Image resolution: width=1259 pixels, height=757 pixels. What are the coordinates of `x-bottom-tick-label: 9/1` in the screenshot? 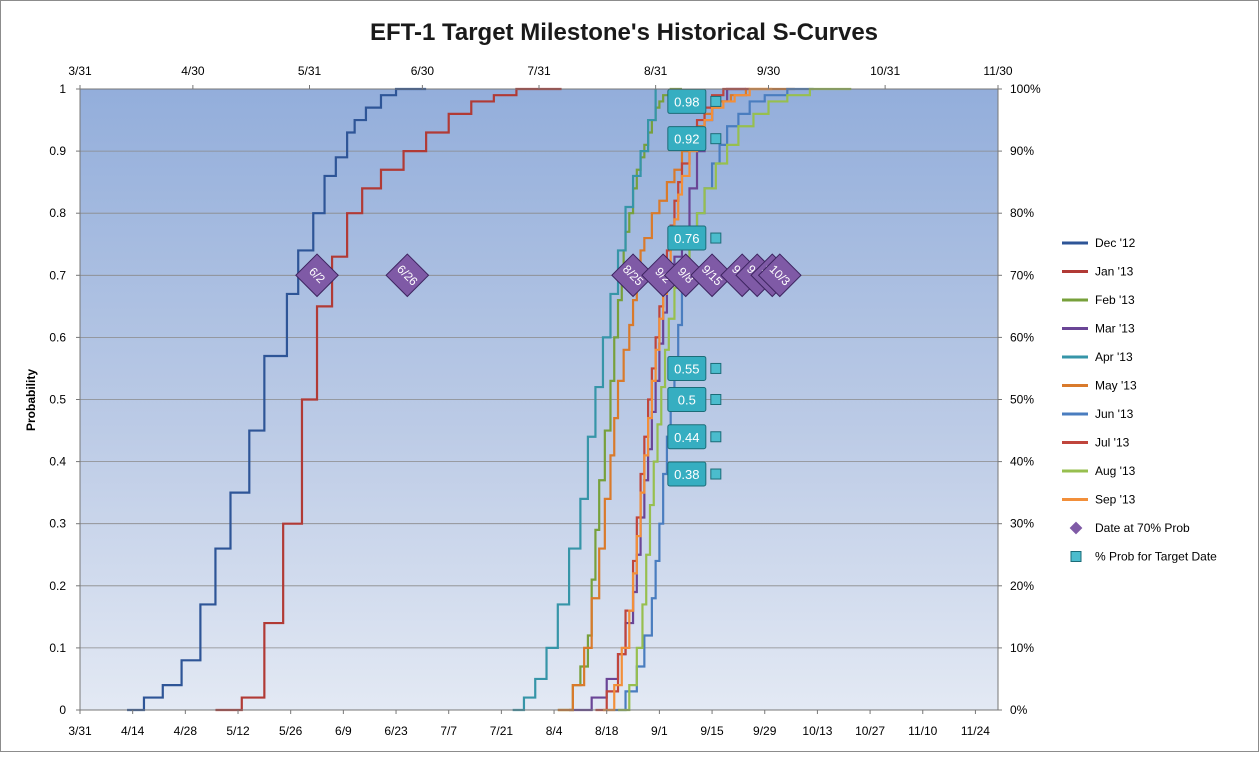 It's located at (659, 731).